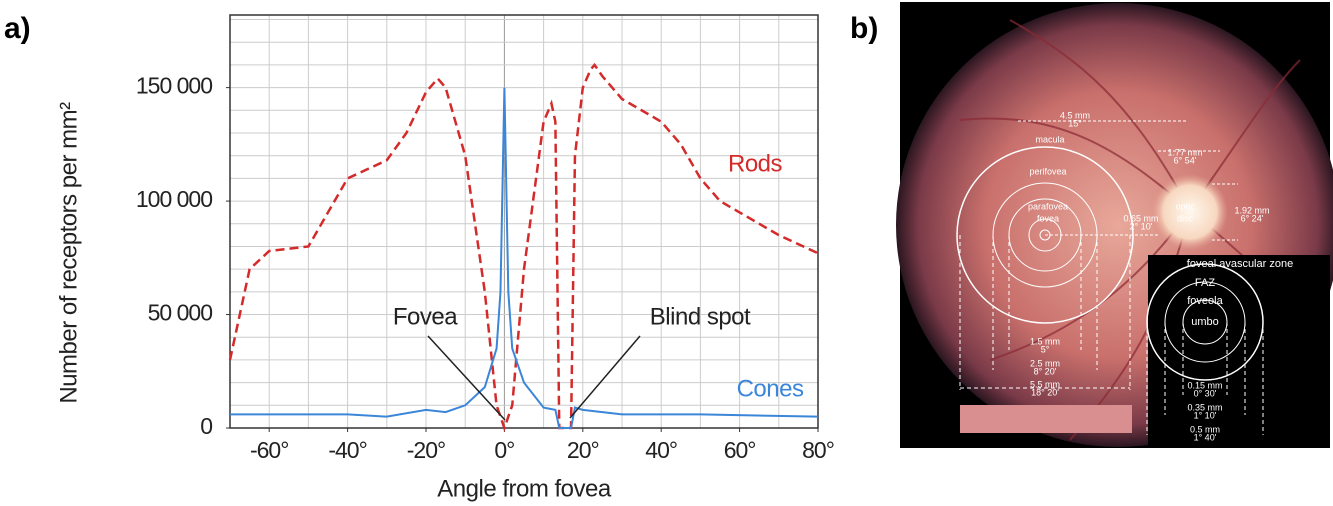  What do you see at coordinates (740, 450) in the screenshot?
I see `x-tick-label: 60°` at bounding box center [740, 450].